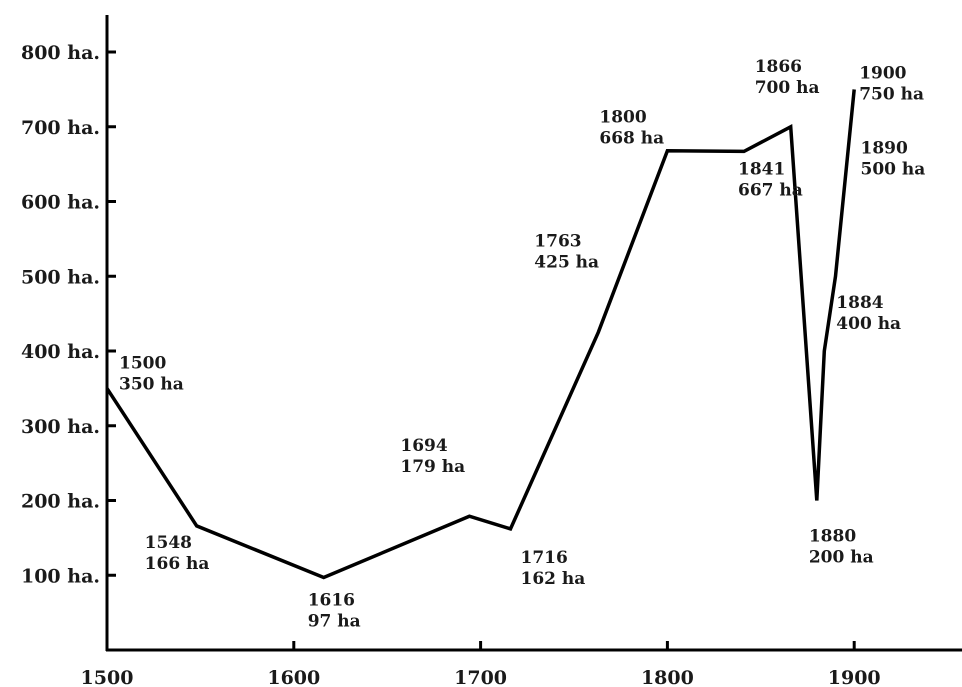  What do you see at coordinates (142, 363) in the screenshot?
I see `data-label-year: 1500` at bounding box center [142, 363].